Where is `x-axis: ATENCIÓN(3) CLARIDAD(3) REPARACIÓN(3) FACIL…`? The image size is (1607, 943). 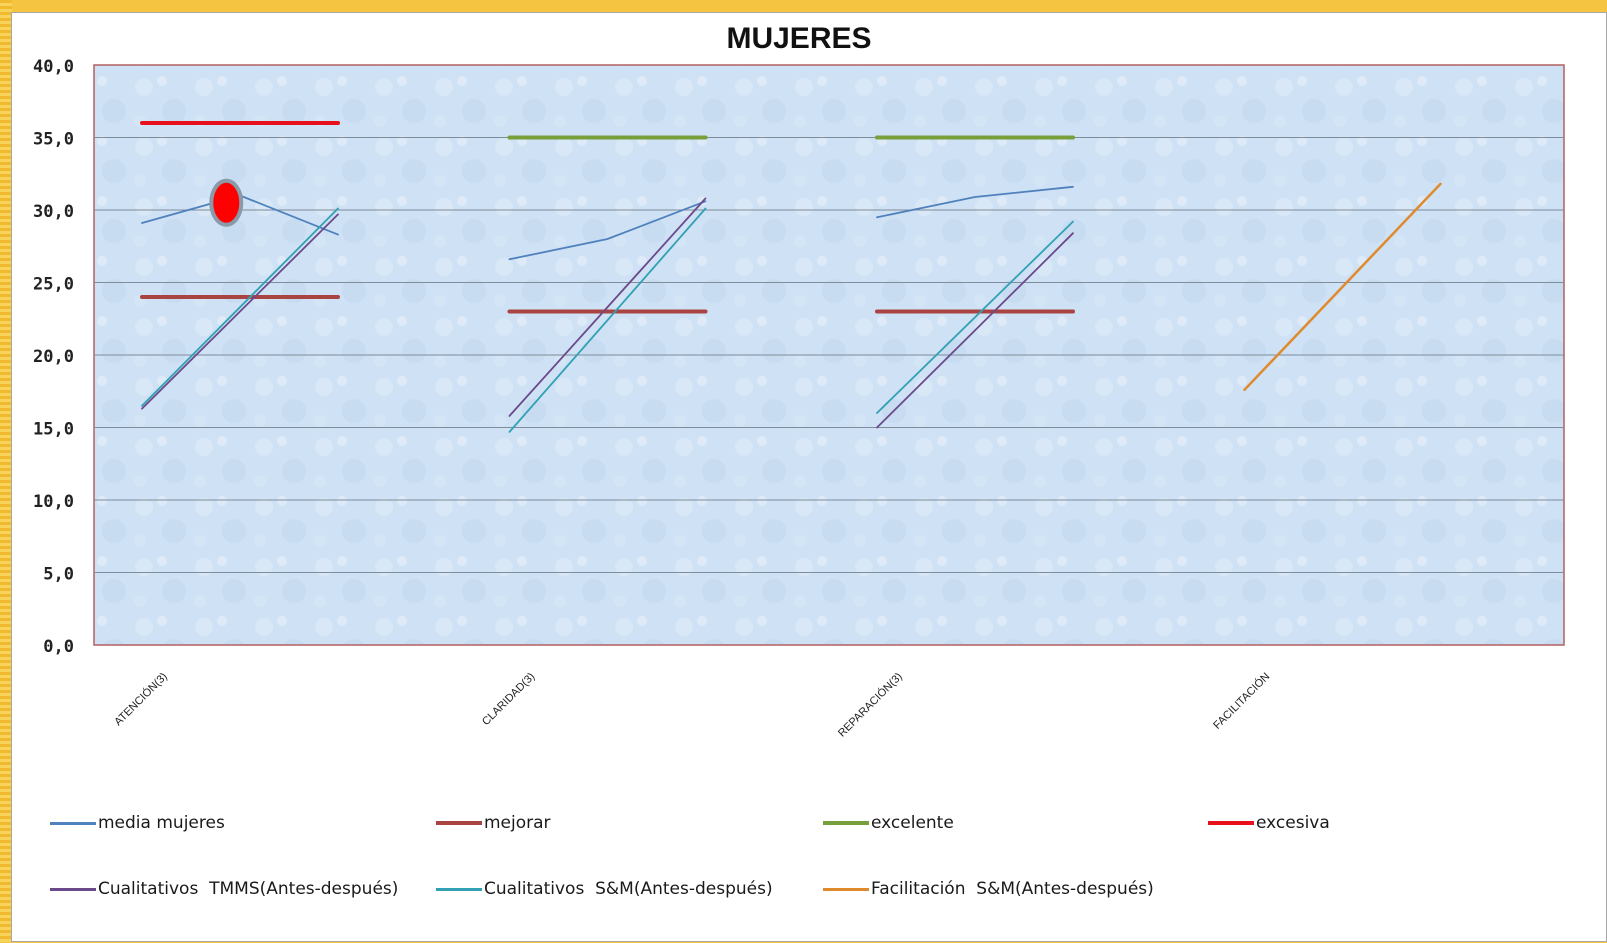 x-axis: ATENCIÓN(3) CLARIDAD(3) REPARACIÓN(3) FACIL… is located at coordinates (692, 705).